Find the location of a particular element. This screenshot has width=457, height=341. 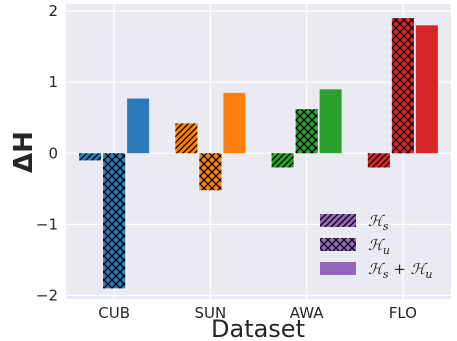

legend-entry: ℋu is located at coordinates (355, 246).